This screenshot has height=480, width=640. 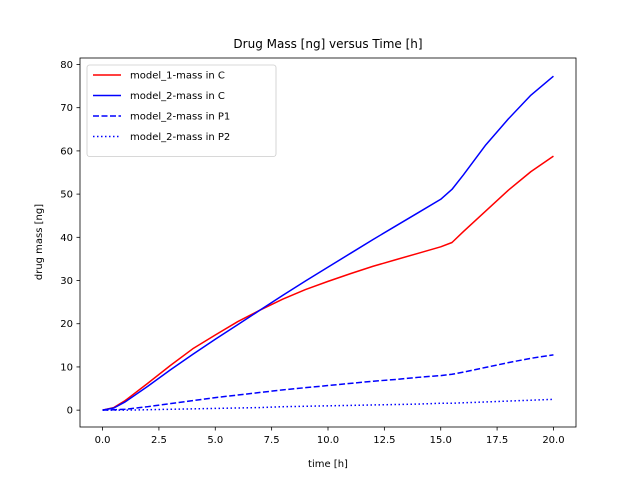 What do you see at coordinates (272, 440) in the screenshot?
I see `x-tick-label: 7.5` at bounding box center [272, 440].